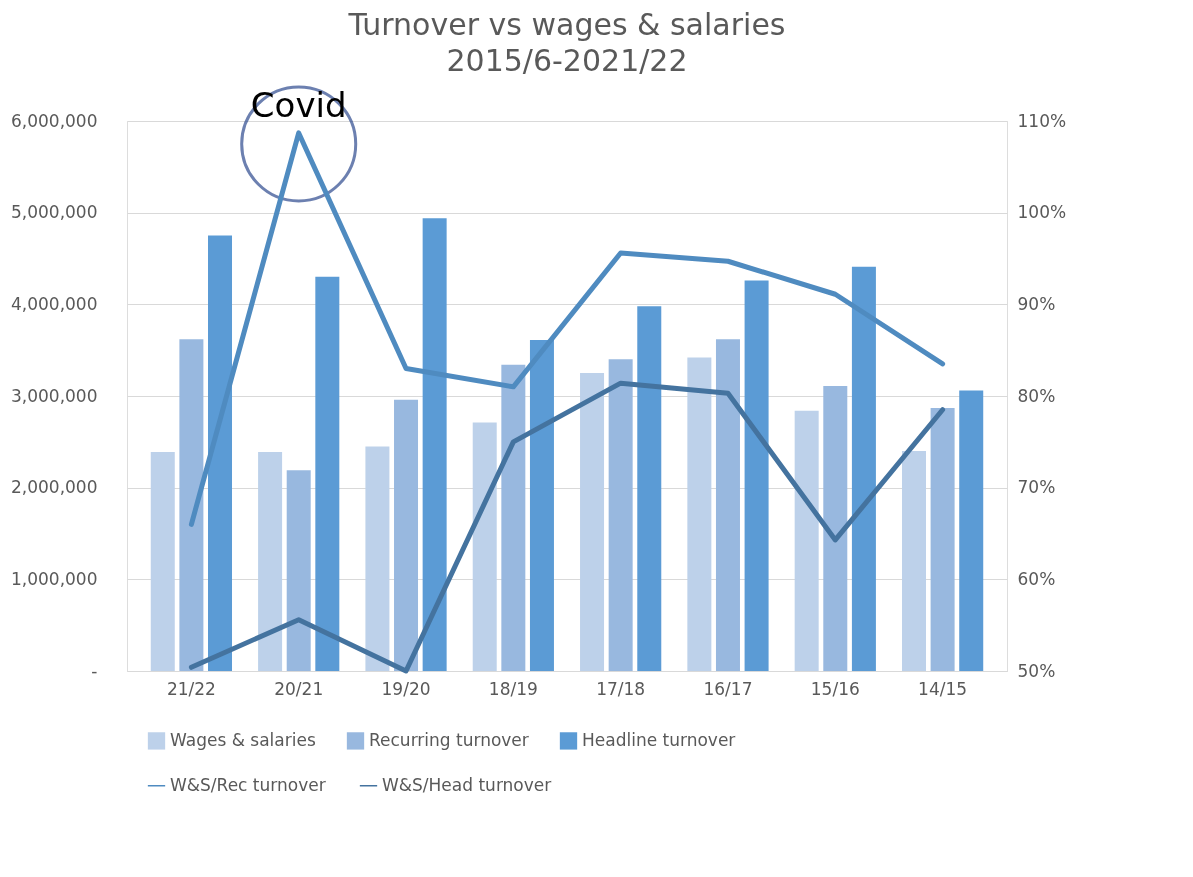  Describe the element at coordinates (1036, 487) in the screenshot. I see `y2-tick-label: 70%` at that location.